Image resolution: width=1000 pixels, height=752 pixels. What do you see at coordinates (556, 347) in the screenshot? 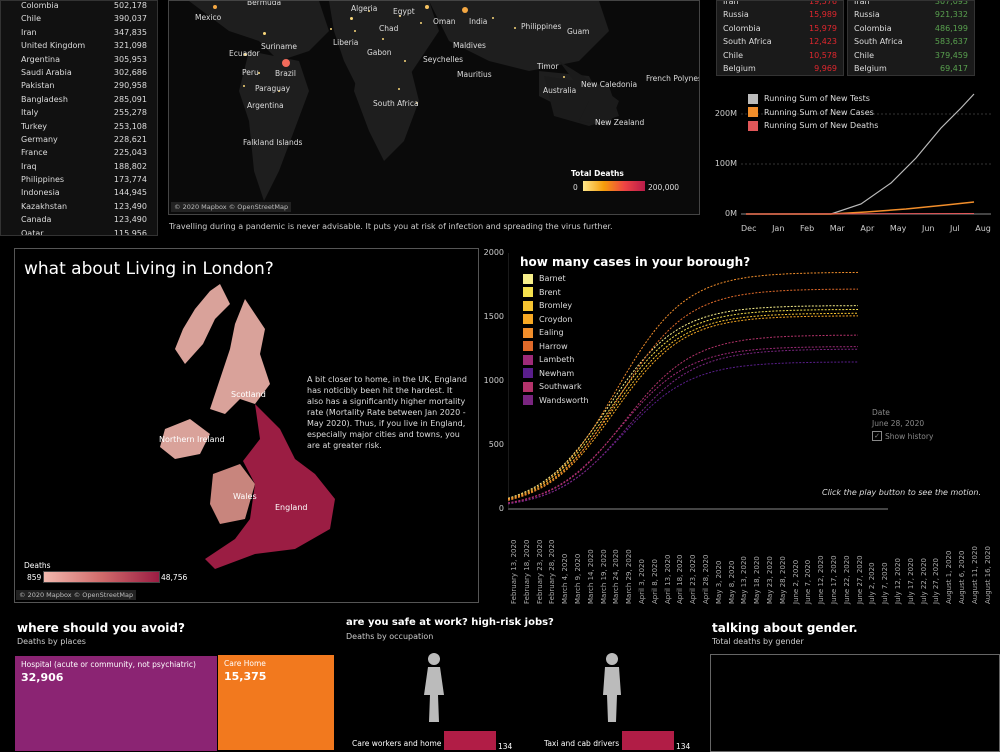
I see `borough-legend-item: Harrow` at bounding box center [556, 347].